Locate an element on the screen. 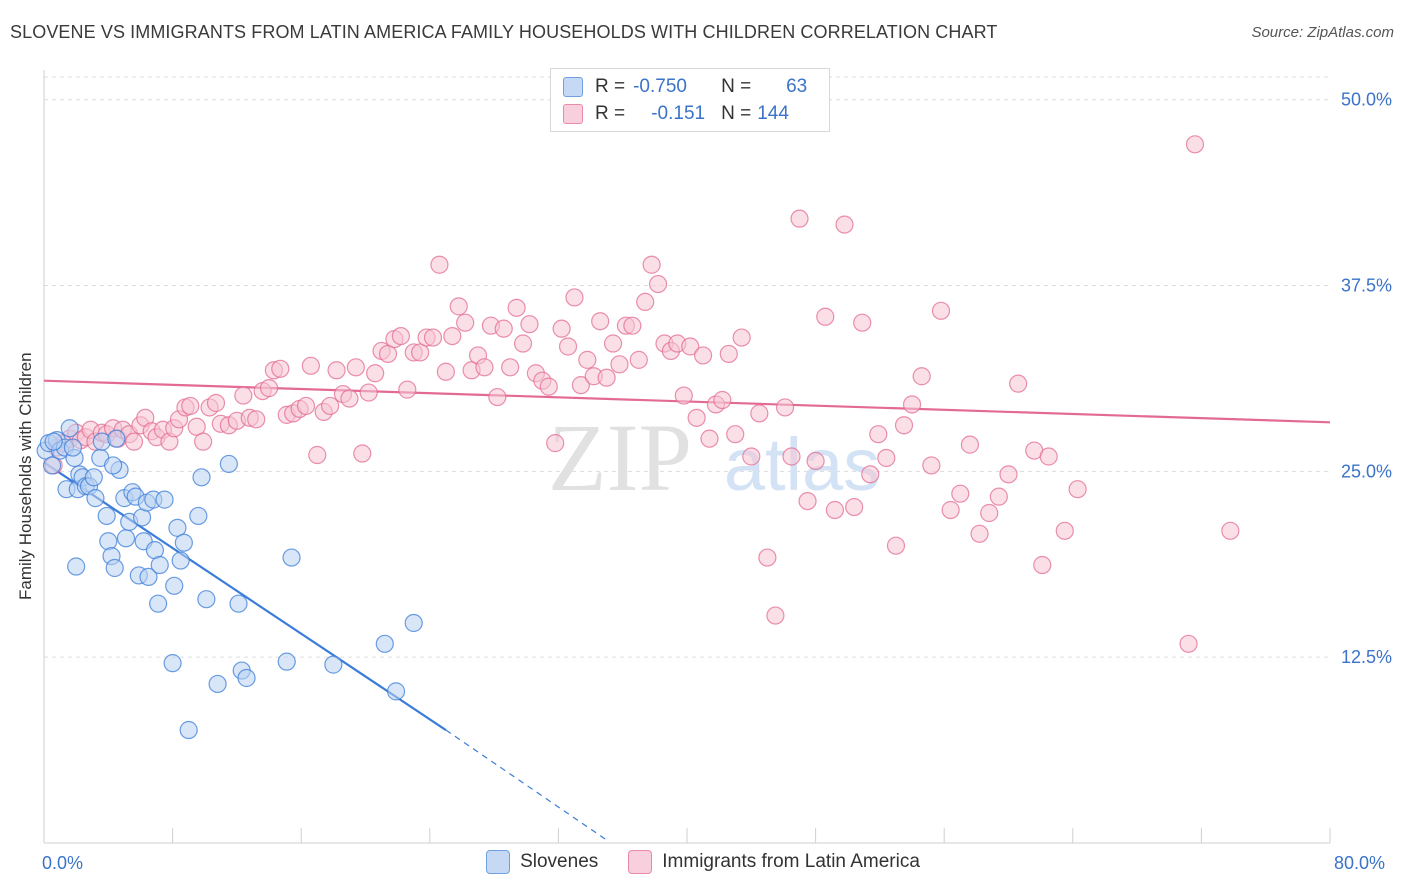  legend-item-immigrants: Immigrants from Latin America is located at coordinates (774, 862).